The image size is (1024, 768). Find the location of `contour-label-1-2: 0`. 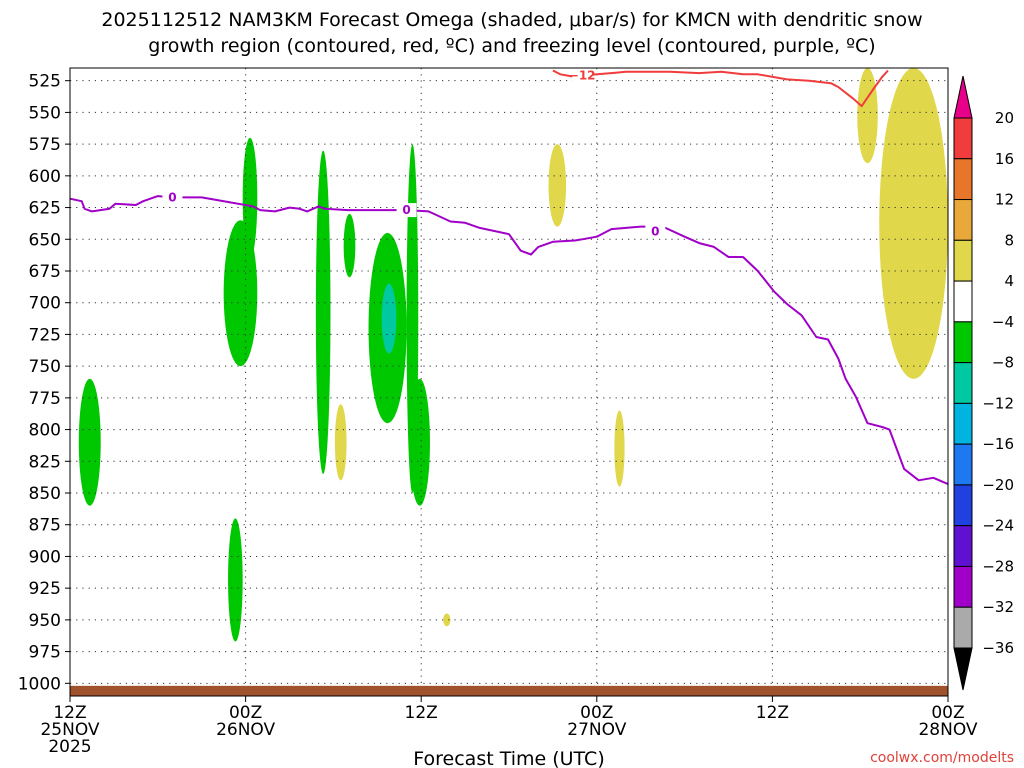

contour-label-1-2: 0 is located at coordinates (406, 210).